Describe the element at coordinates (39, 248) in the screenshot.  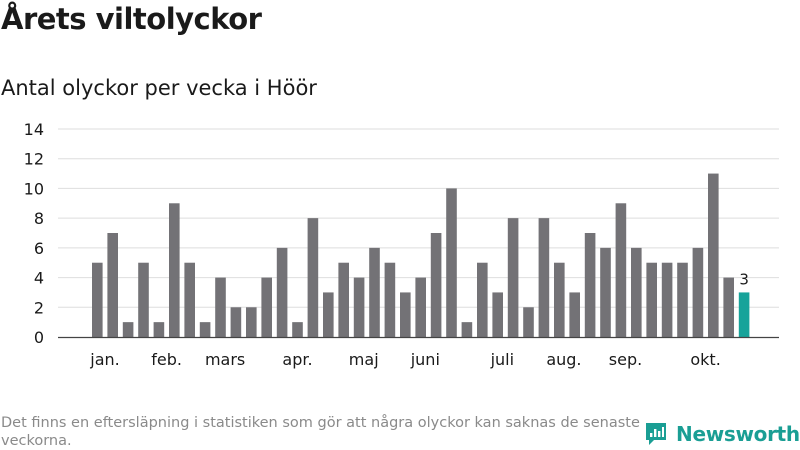
I see `y-tick-label: 6` at that location.